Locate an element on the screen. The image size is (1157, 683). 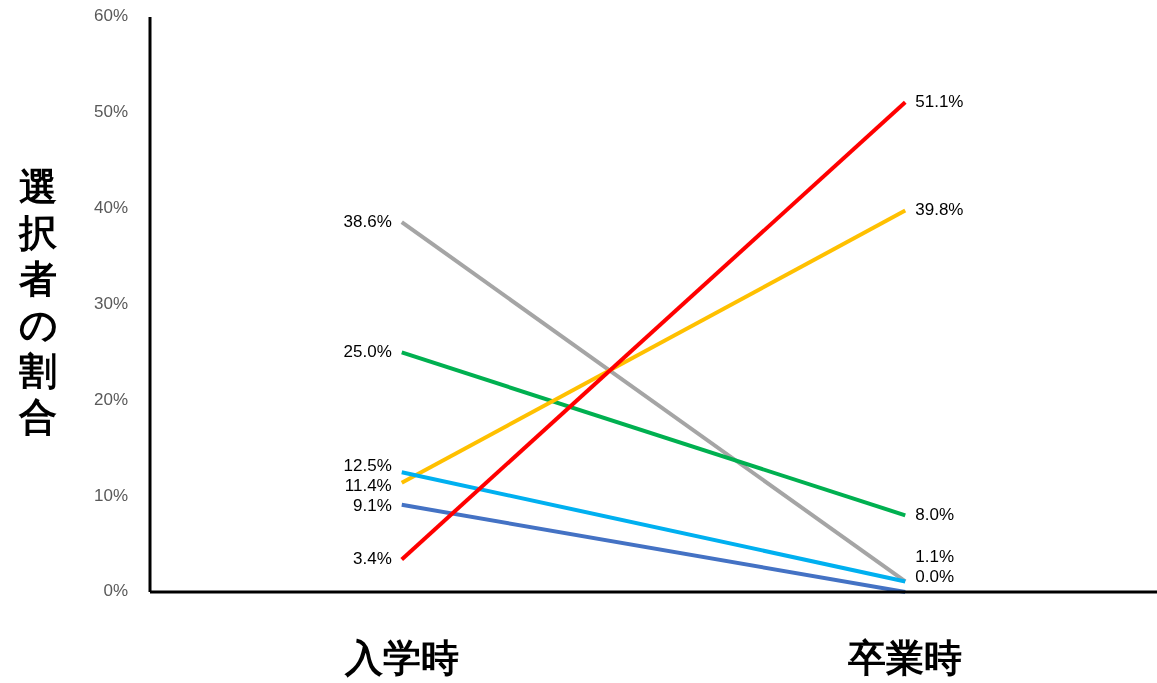
data-label: 11.4% is located at coordinates (368, 485).